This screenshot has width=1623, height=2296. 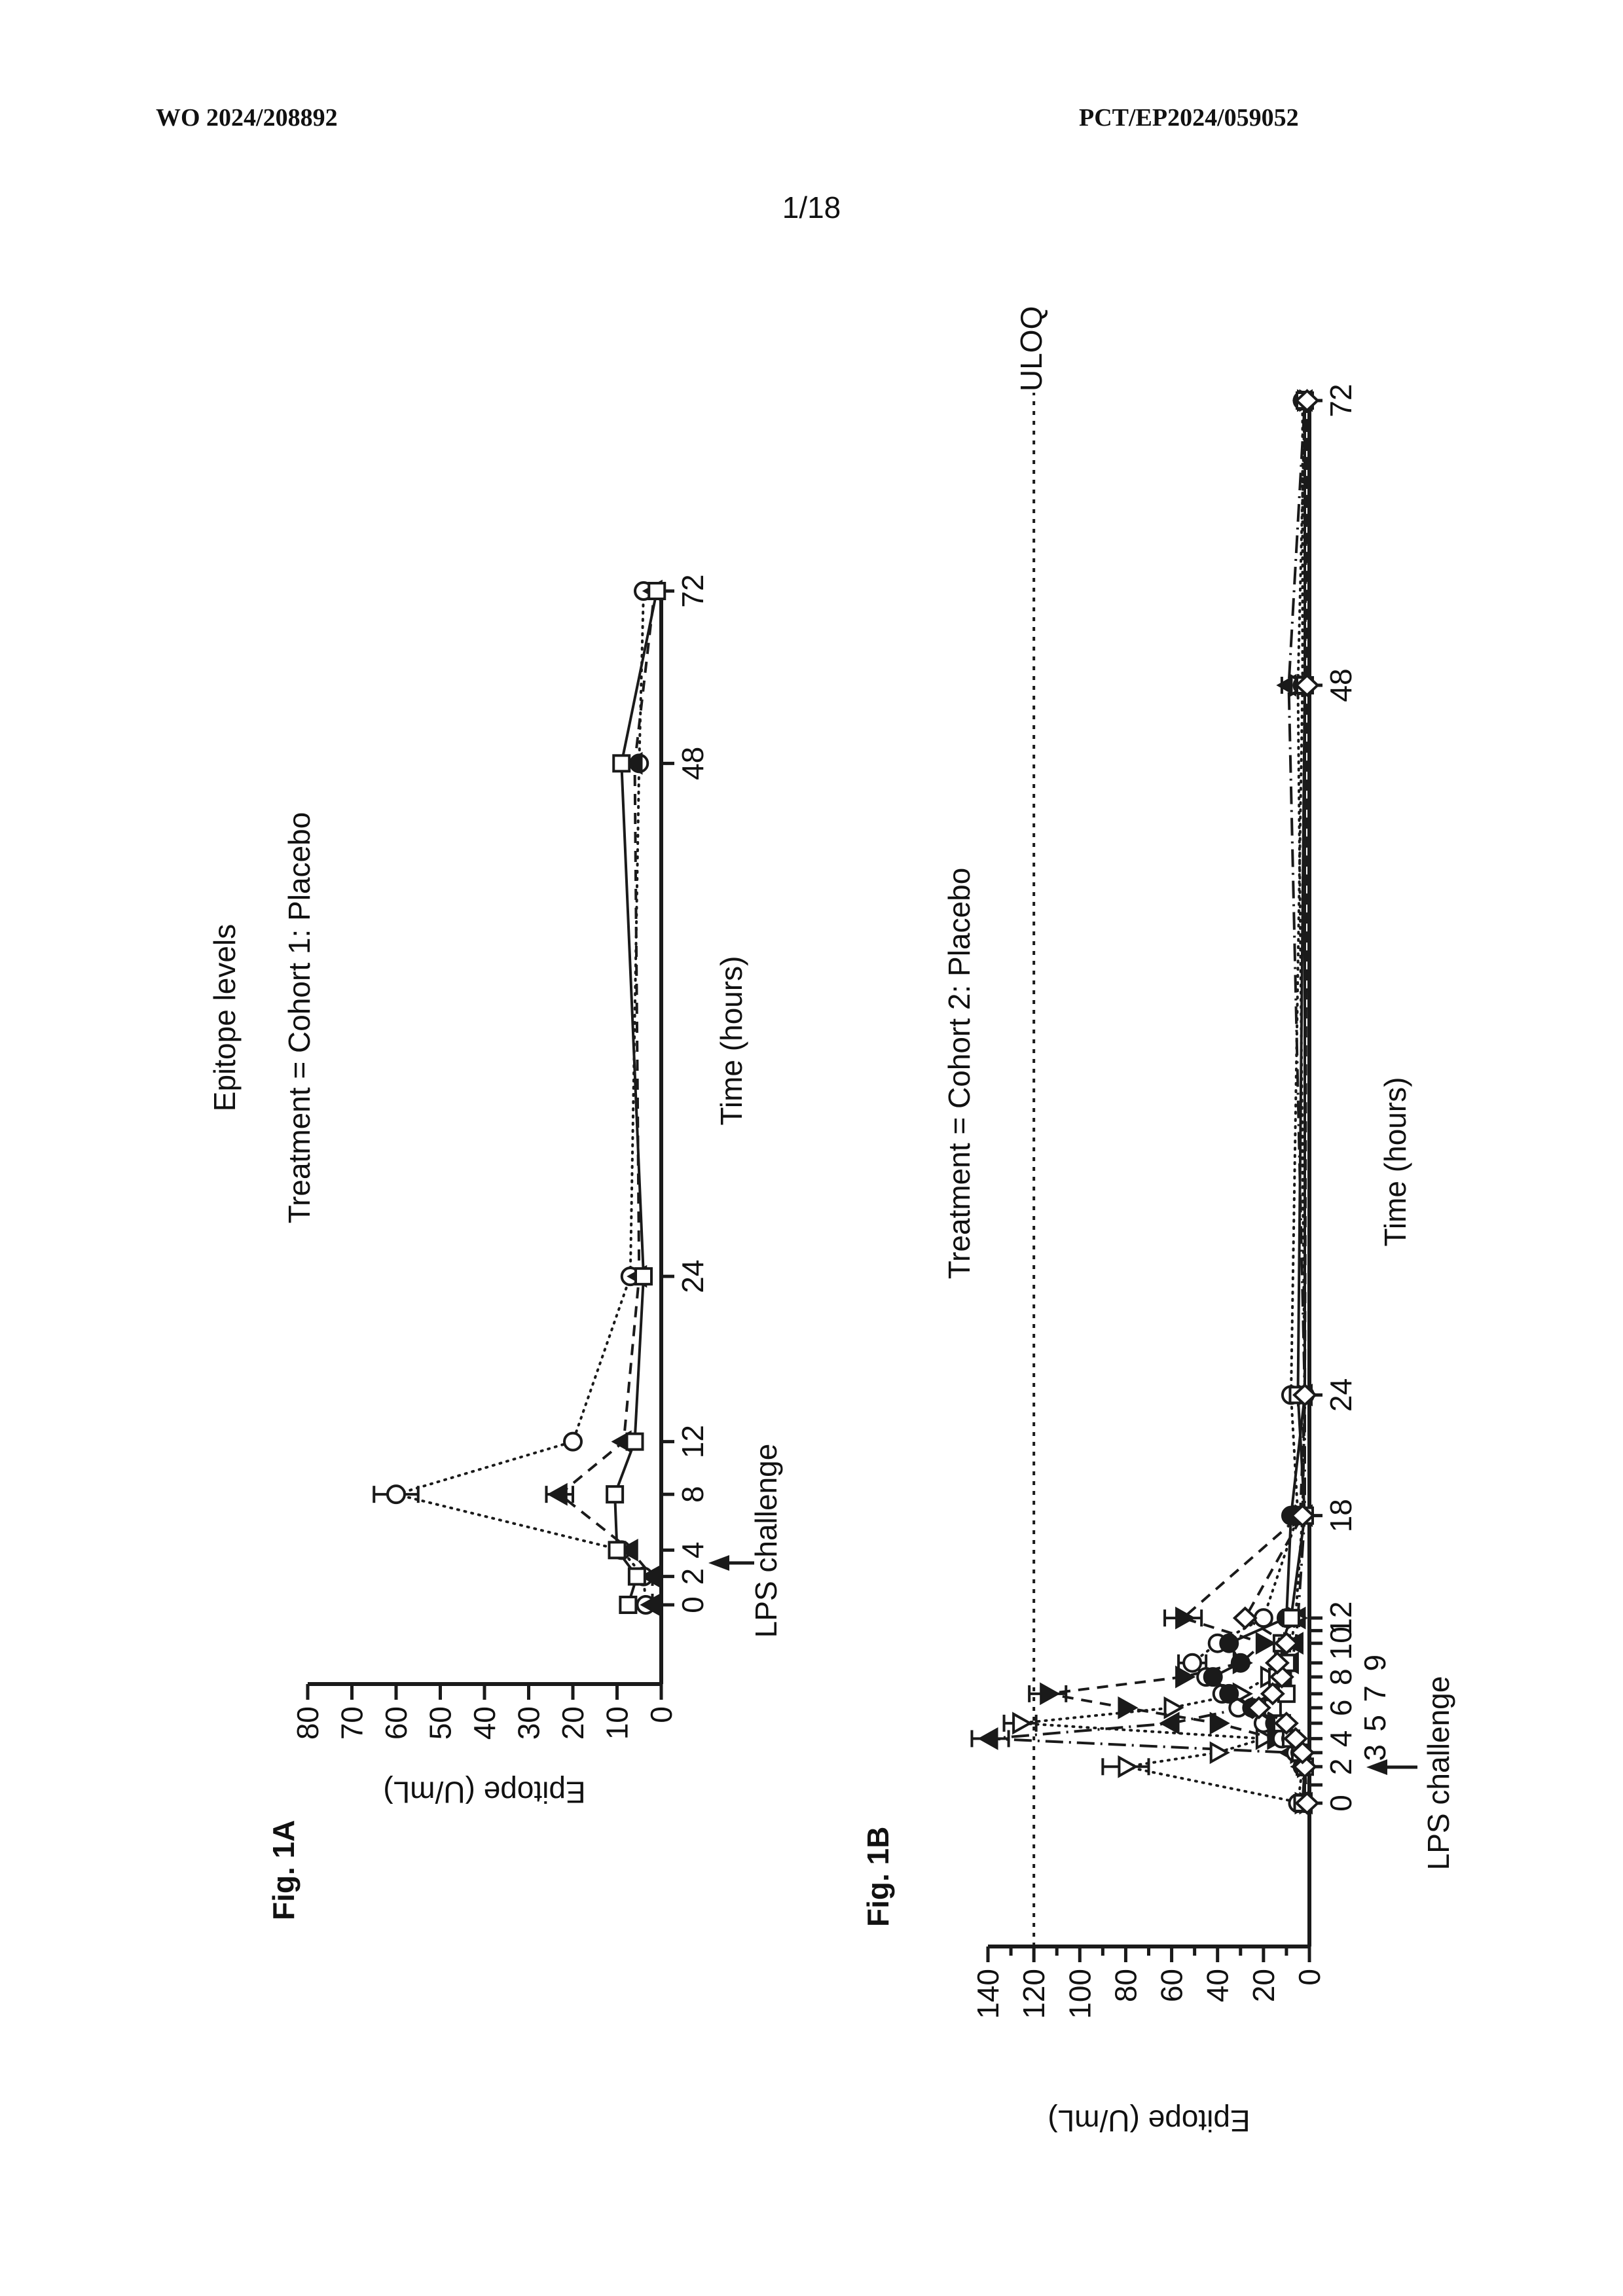 What do you see at coordinates (441, 1723) in the screenshot?
I see `y-tick-label: 50` at bounding box center [441, 1723].